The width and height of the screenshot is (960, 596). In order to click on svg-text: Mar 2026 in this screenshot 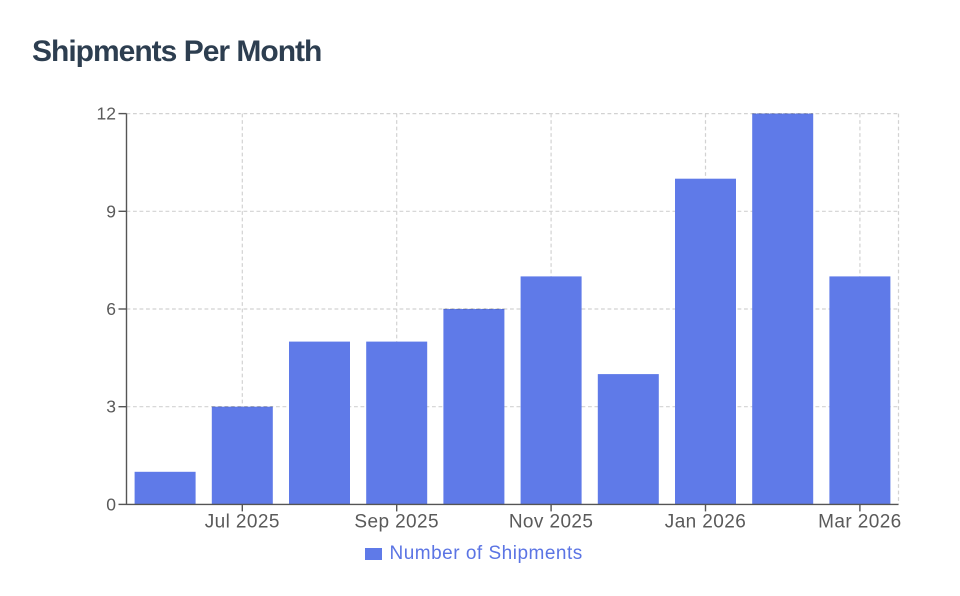, I will do `click(859, 522)`.